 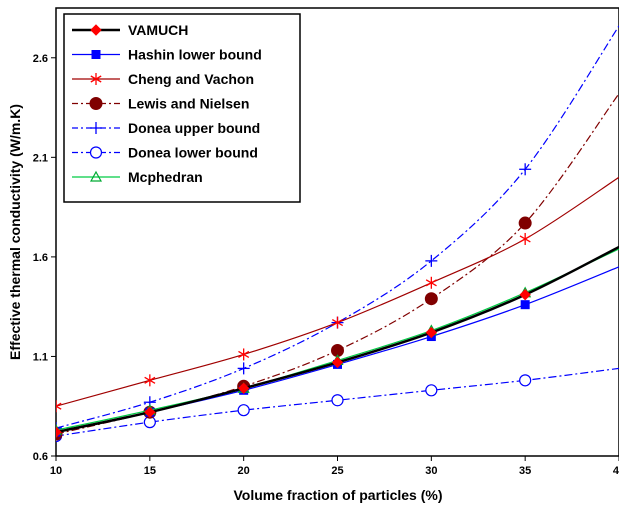 I want to click on x-tick-label: 10, so click(x=56, y=471).